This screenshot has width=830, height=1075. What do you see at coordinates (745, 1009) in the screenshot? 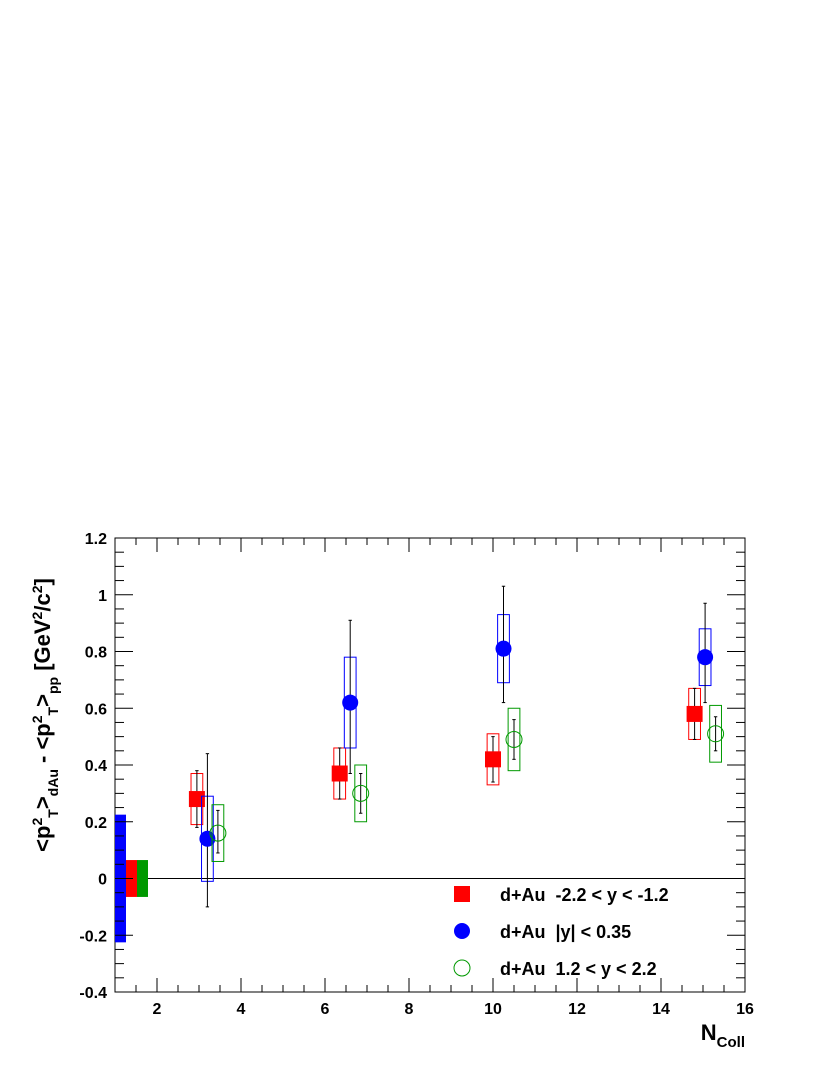
I see `x-tick-label: 16` at bounding box center [745, 1009].